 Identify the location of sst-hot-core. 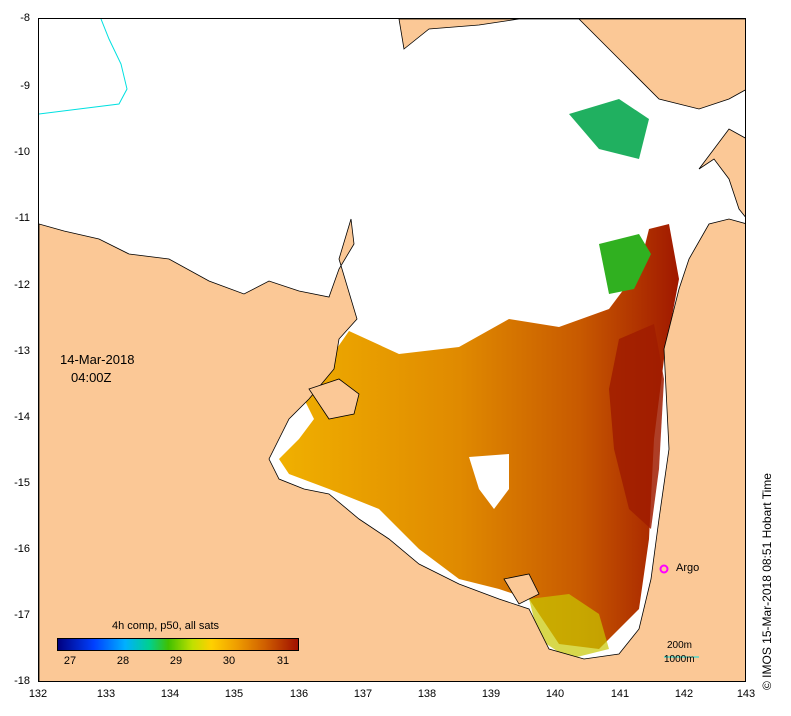
(636, 426).